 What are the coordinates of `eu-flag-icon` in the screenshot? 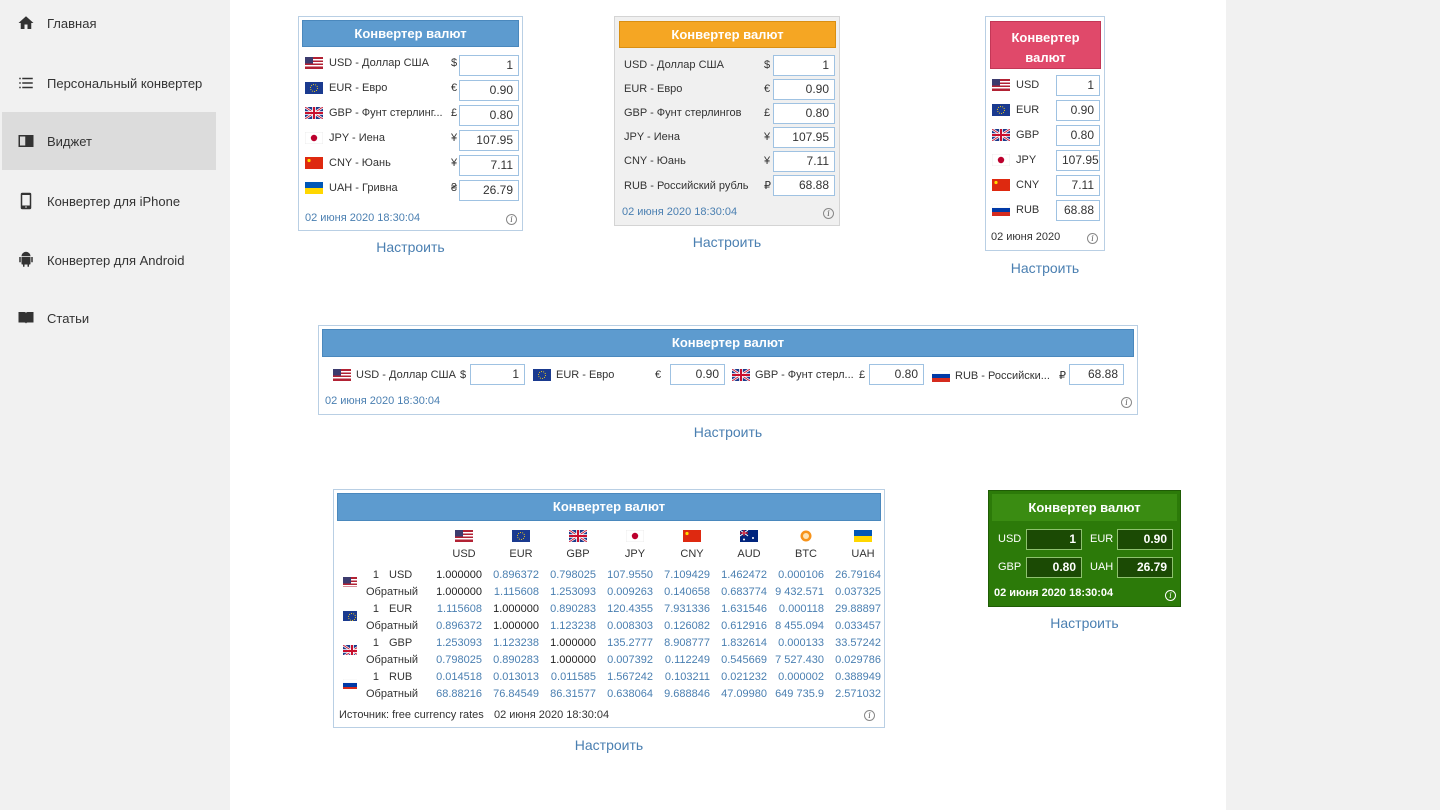 It's located at (1001, 110).